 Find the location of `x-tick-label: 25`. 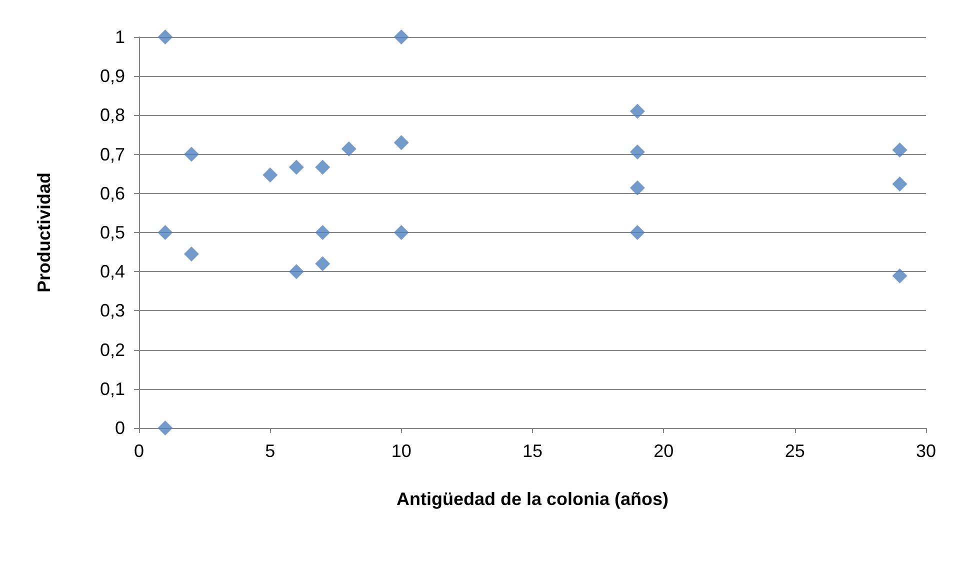

x-tick-label: 25 is located at coordinates (794, 451).